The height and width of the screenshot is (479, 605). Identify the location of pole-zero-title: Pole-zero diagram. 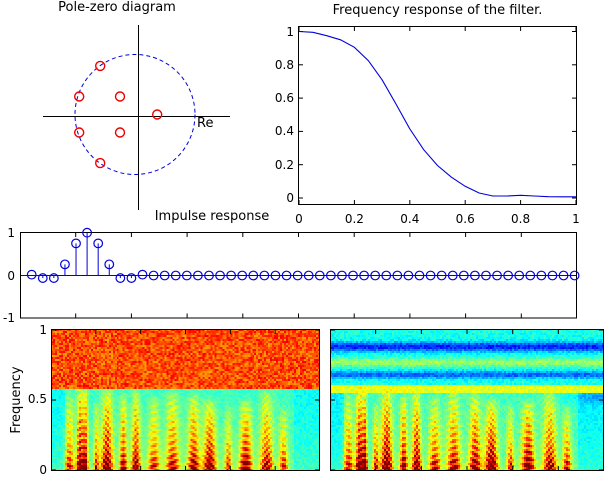
(117, 7).